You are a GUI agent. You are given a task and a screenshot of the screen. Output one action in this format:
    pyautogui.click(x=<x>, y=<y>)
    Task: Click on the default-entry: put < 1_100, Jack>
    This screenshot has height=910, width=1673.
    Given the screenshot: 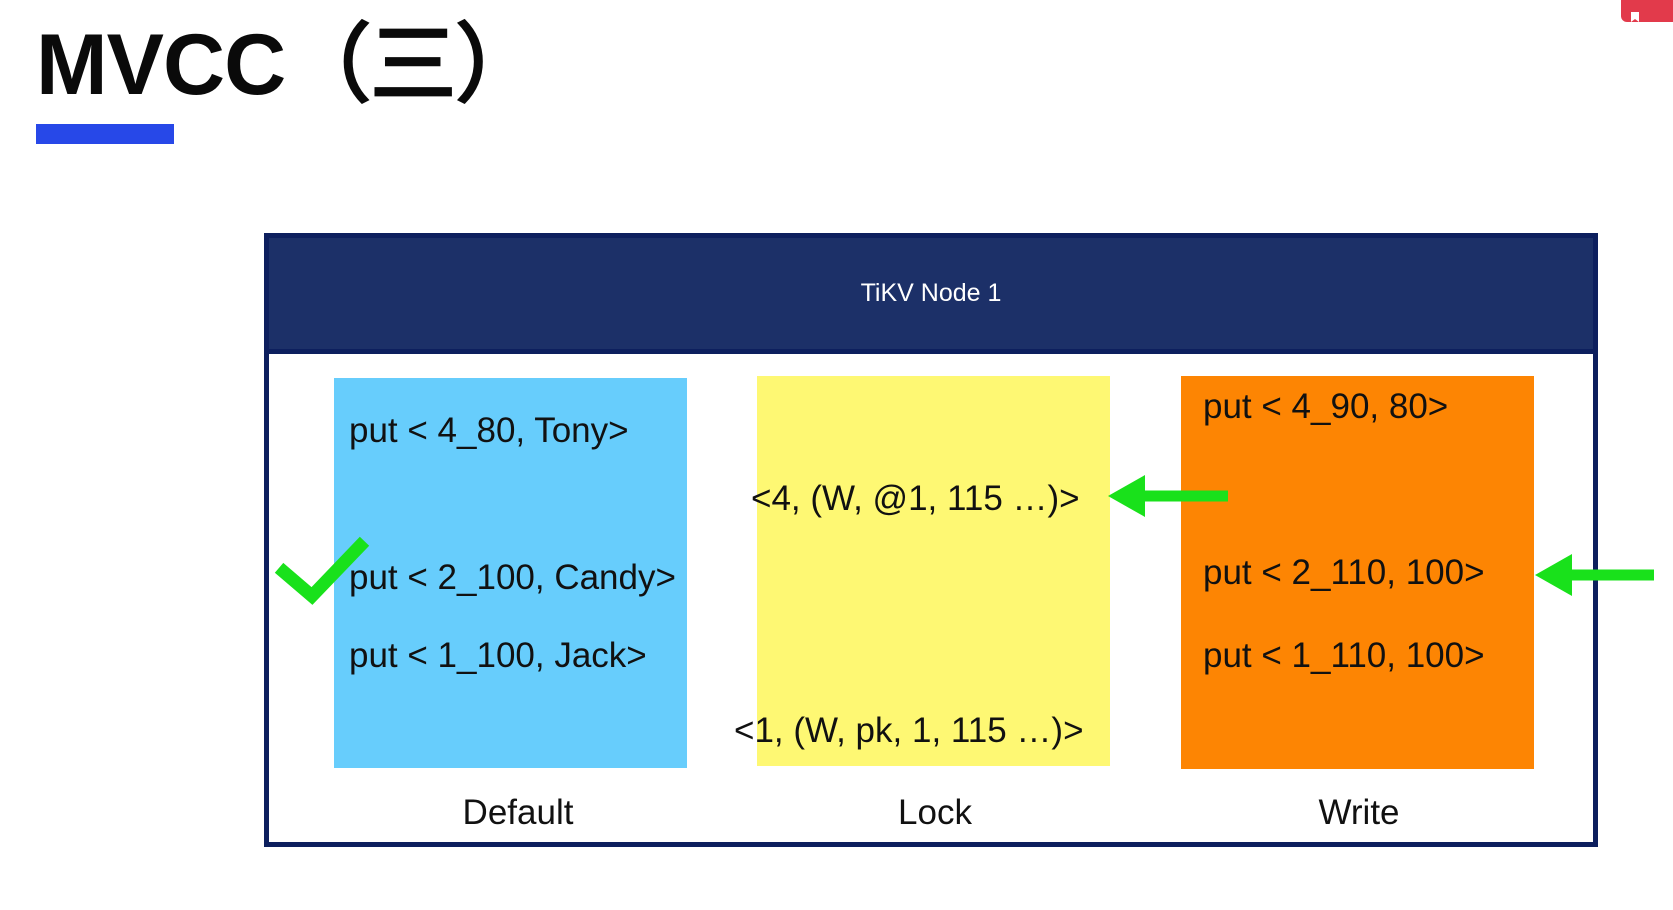 What is the action you would take?
    pyautogui.click(x=498, y=655)
    